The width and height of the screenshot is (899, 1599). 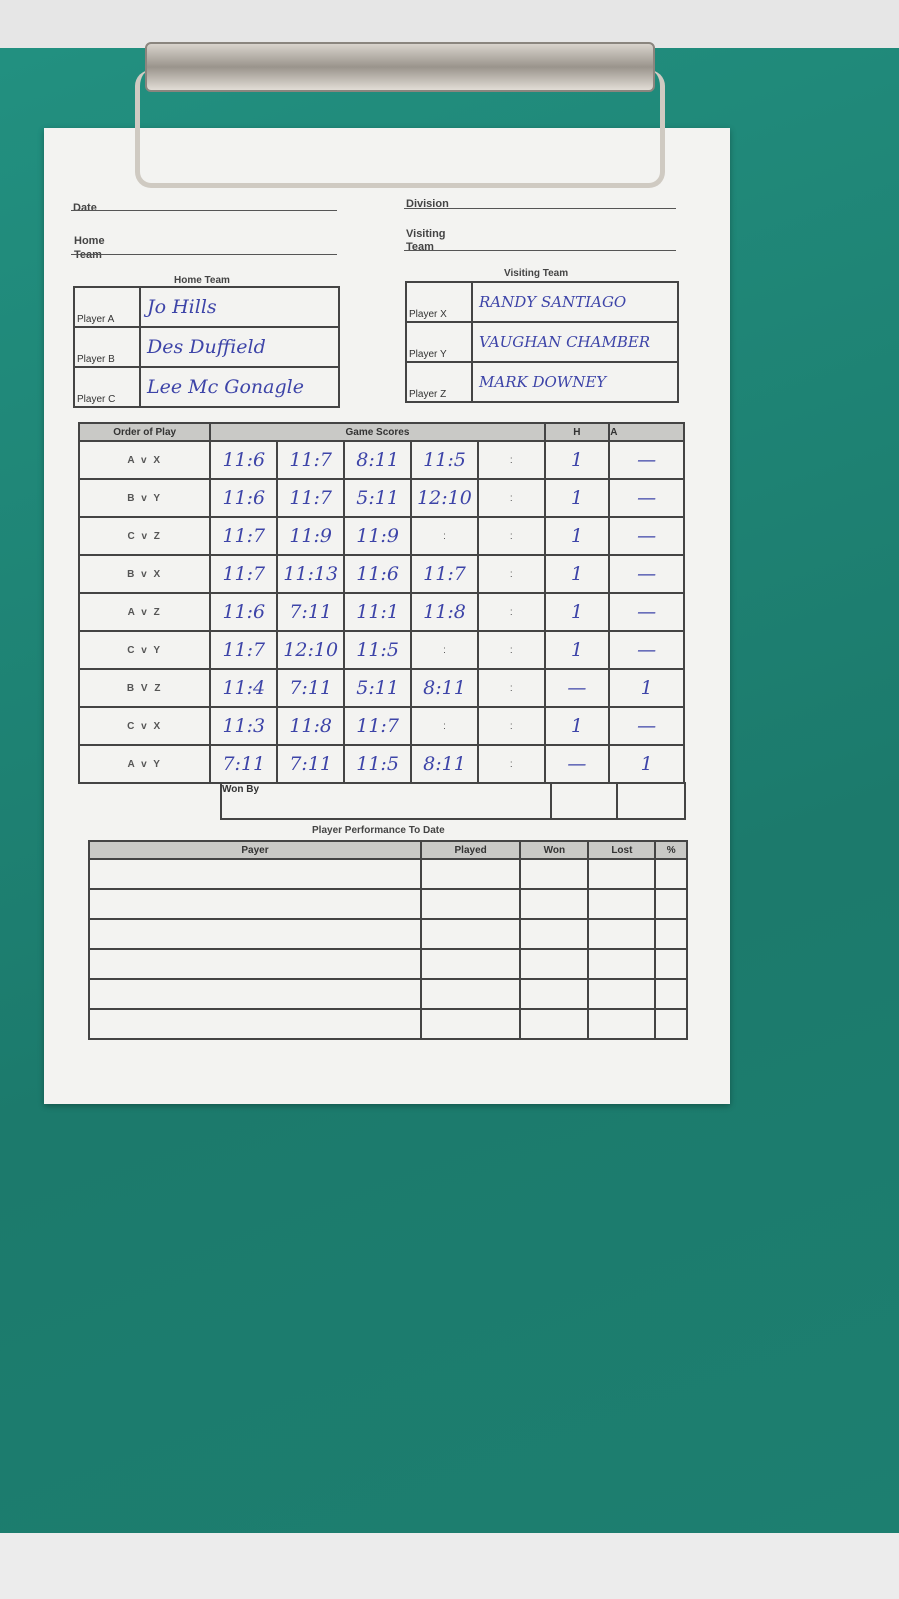 I want to click on player-name: Jo Hills, so click(x=239, y=307).